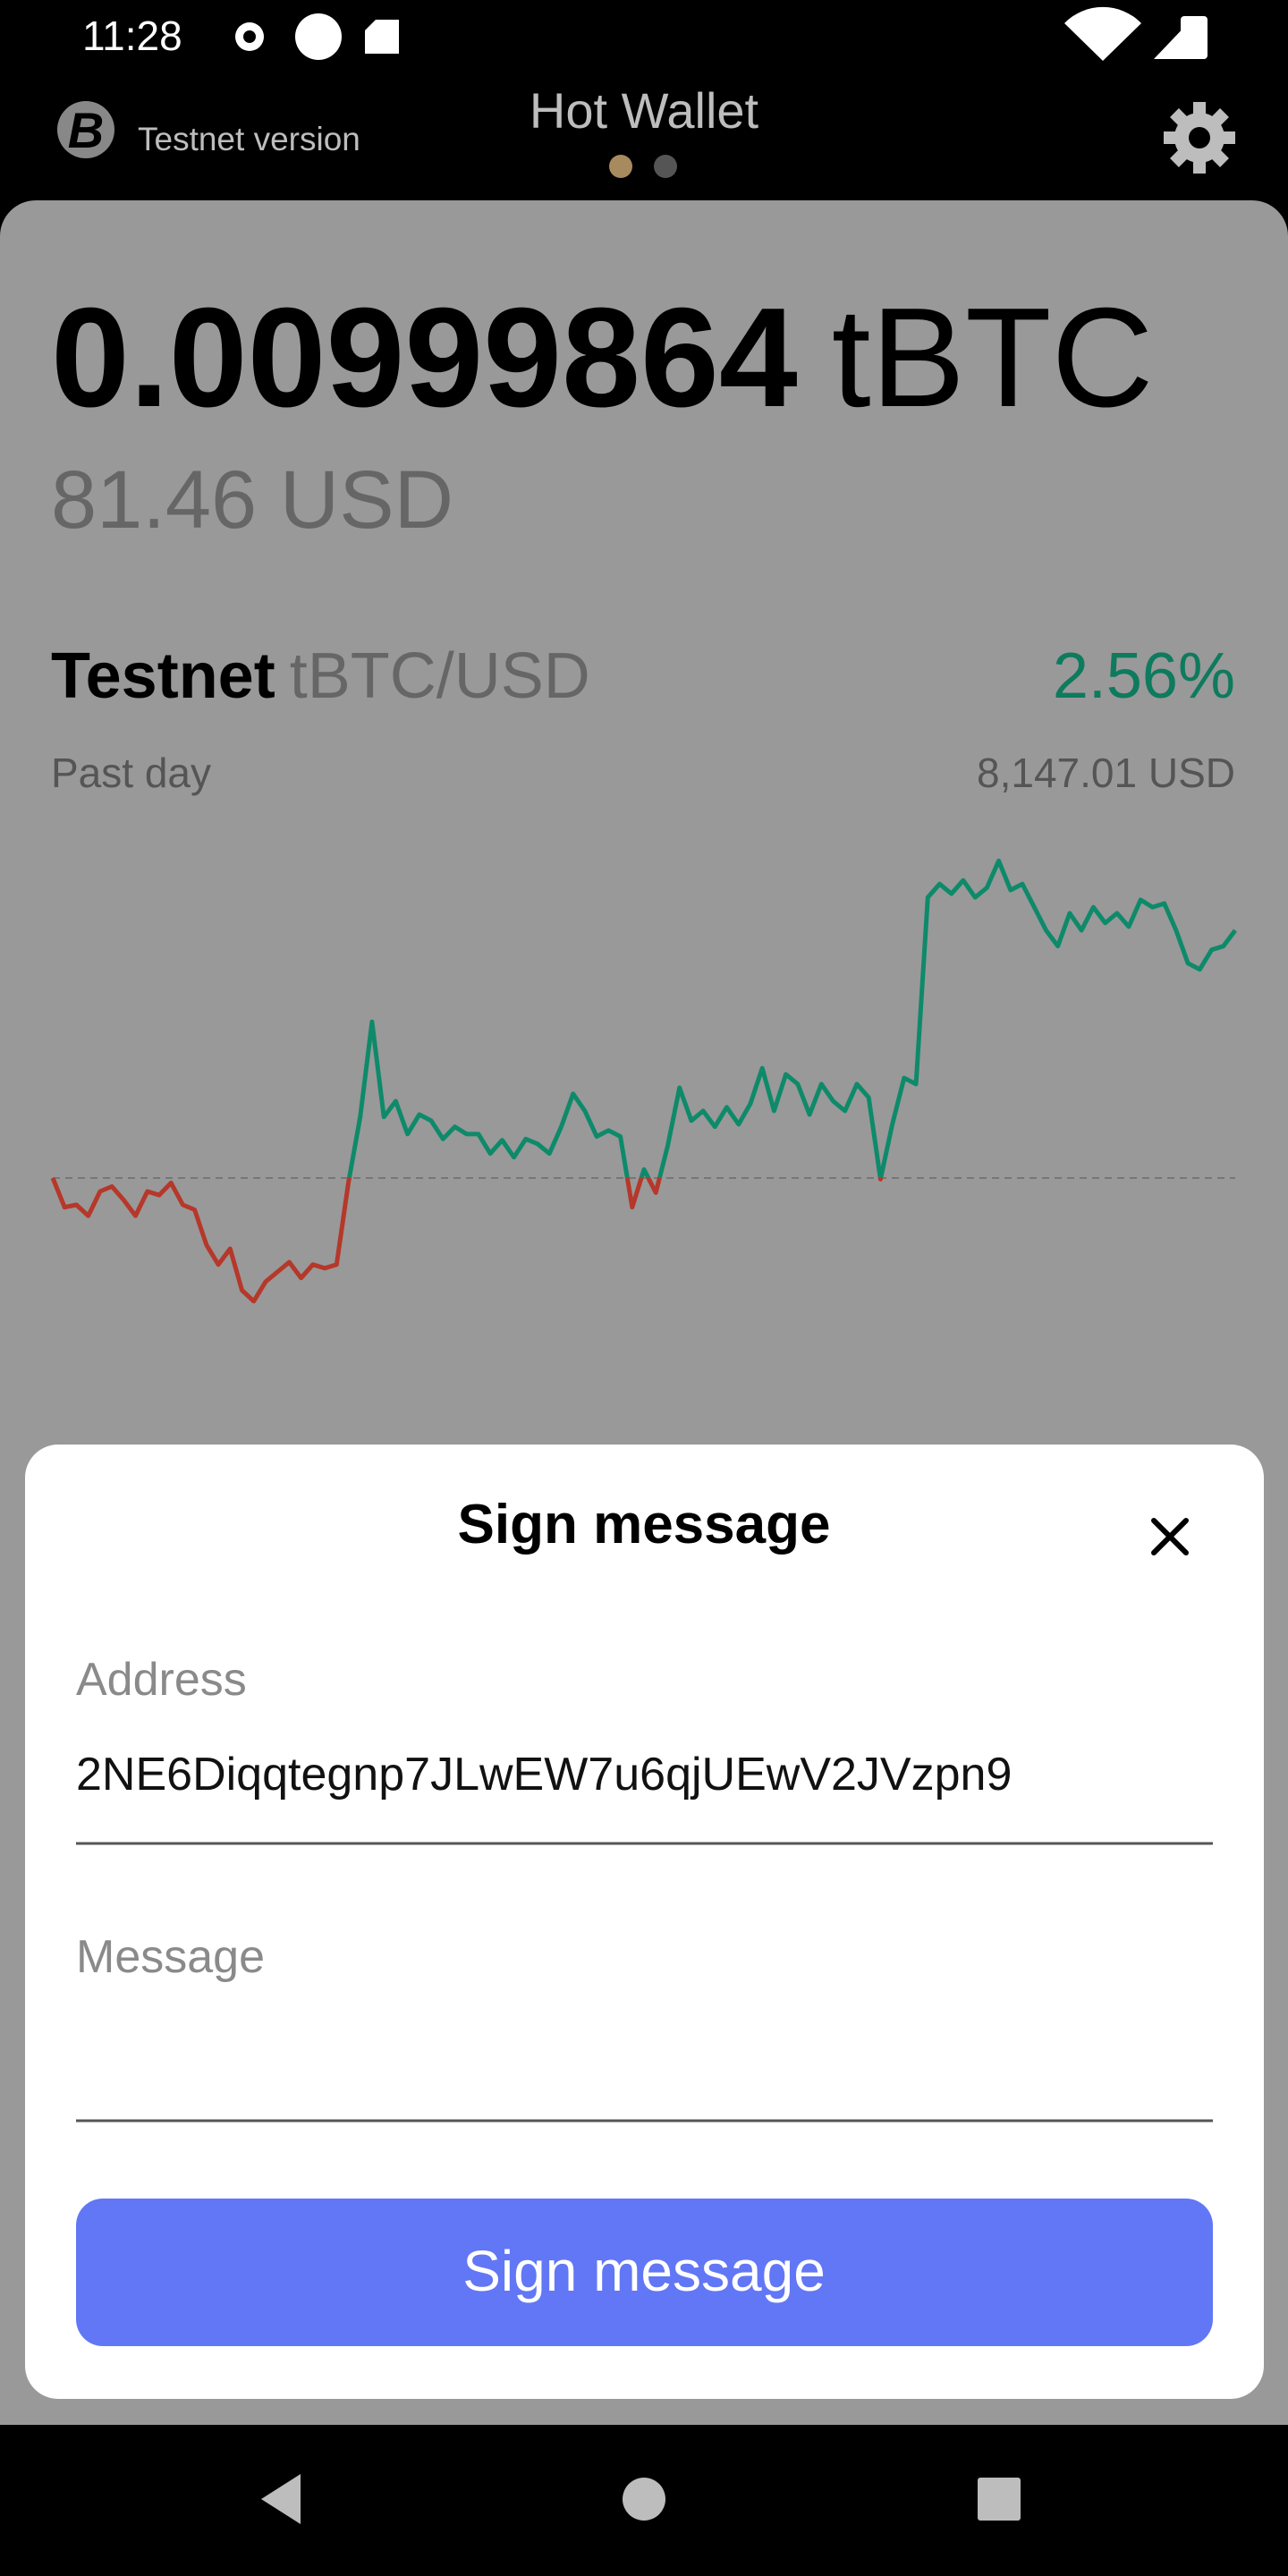 The image size is (1288, 2576). What do you see at coordinates (170, 1957) in the screenshot?
I see `field-label: Message` at bounding box center [170, 1957].